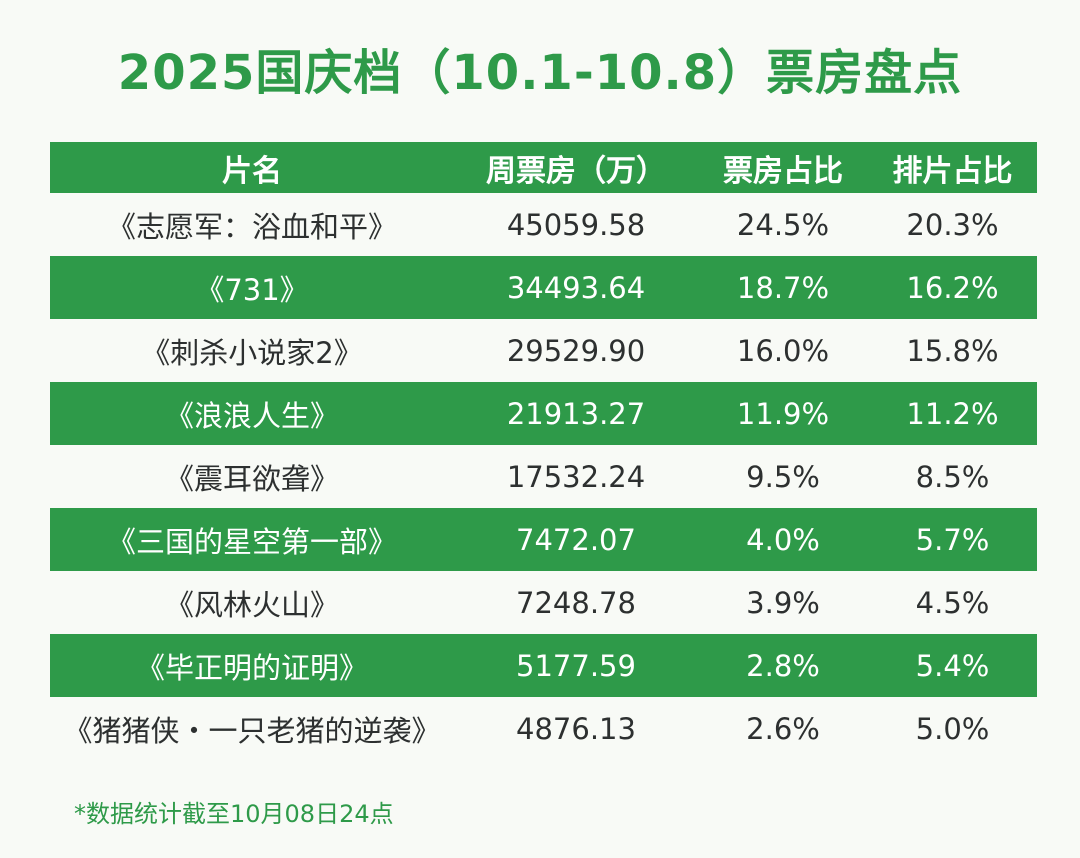  Describe the element at coordinates (783, 602) in the screenshot. I see `box-office-share-cell: 3.9%` at that location.